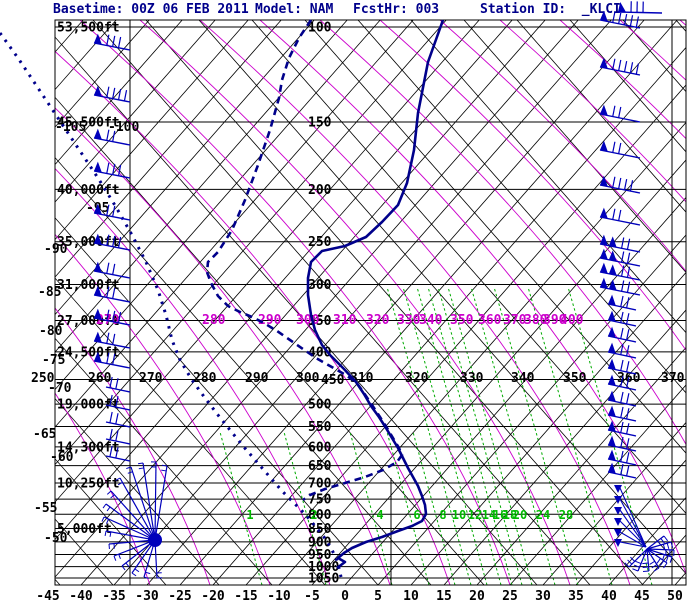 The width and height of the screenshot is (693, 603). I want to click on svg-text: 18, so click(510, 515).